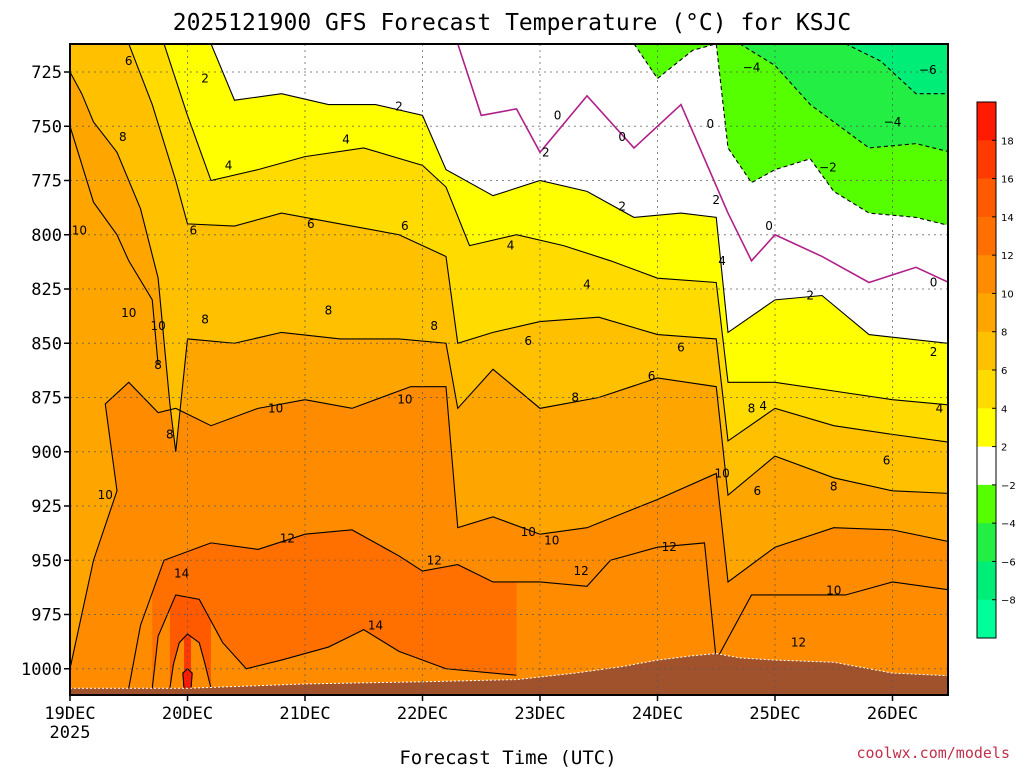 Image resolution: width=1024 pixels, height=768 pixels. Describe the element at coordinates (46, 73) in the screenshot. I see `y-tick-label: 725` at that location.